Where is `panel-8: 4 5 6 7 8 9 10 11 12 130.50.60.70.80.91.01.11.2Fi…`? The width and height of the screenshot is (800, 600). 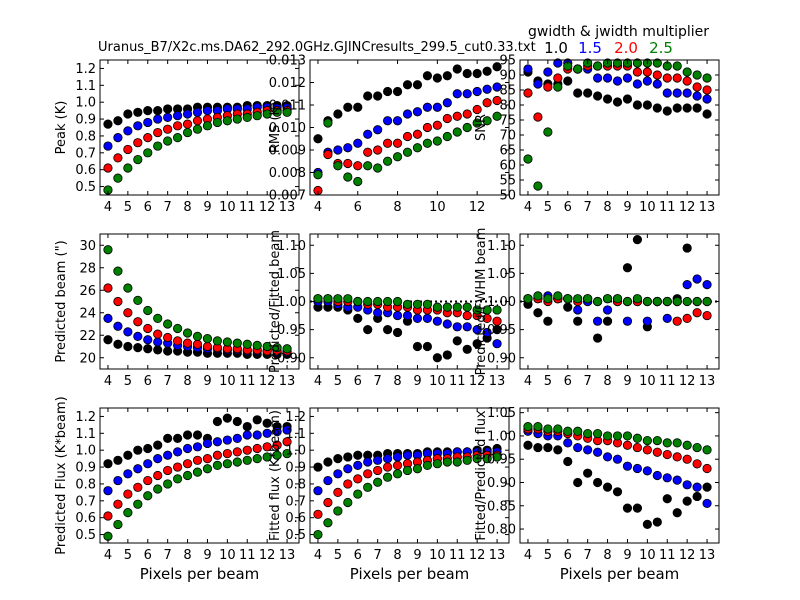
panel-8: 4 5 6 7 8 9 10 11 12 130.50.60.70.80.91.01.11.2Fi… is located at coordinates (389, 495).